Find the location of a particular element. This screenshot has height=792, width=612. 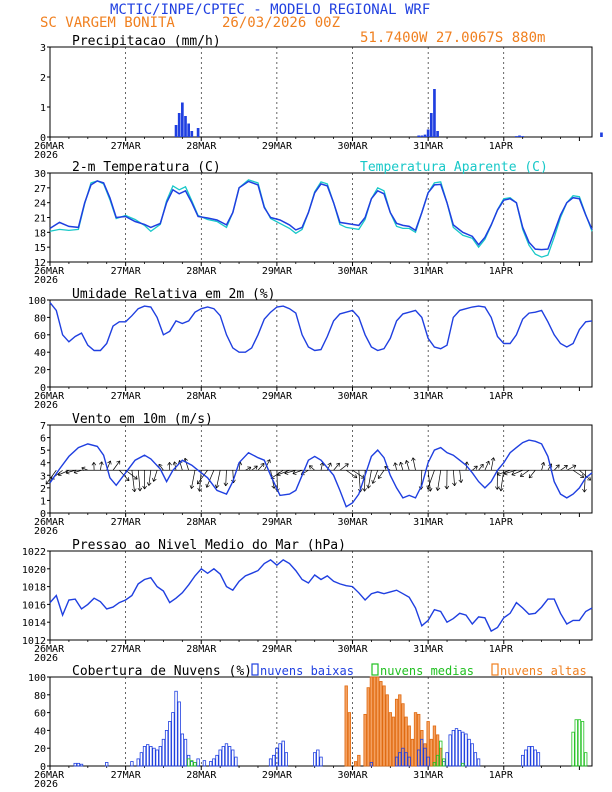

y-tick-label: 0 is located at coordinates (43, 138).